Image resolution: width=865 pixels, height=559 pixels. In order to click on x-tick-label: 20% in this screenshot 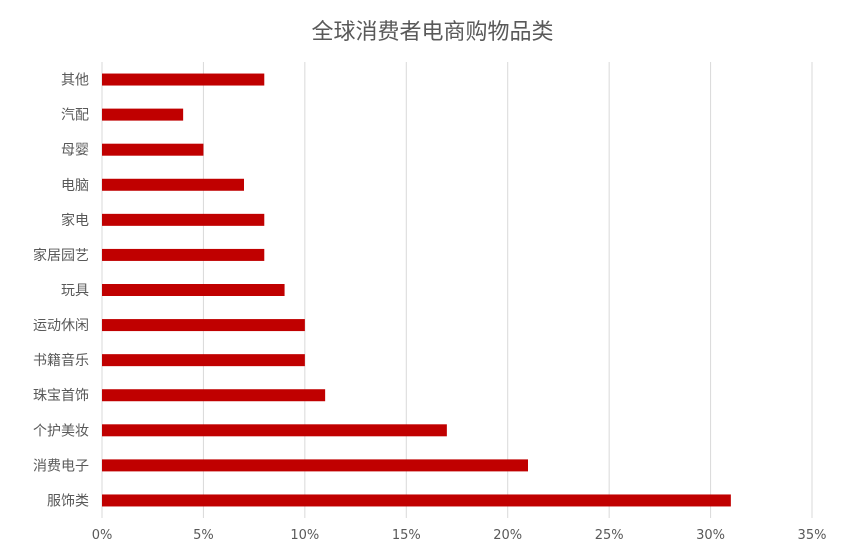, I will do `click(507, 535)`.